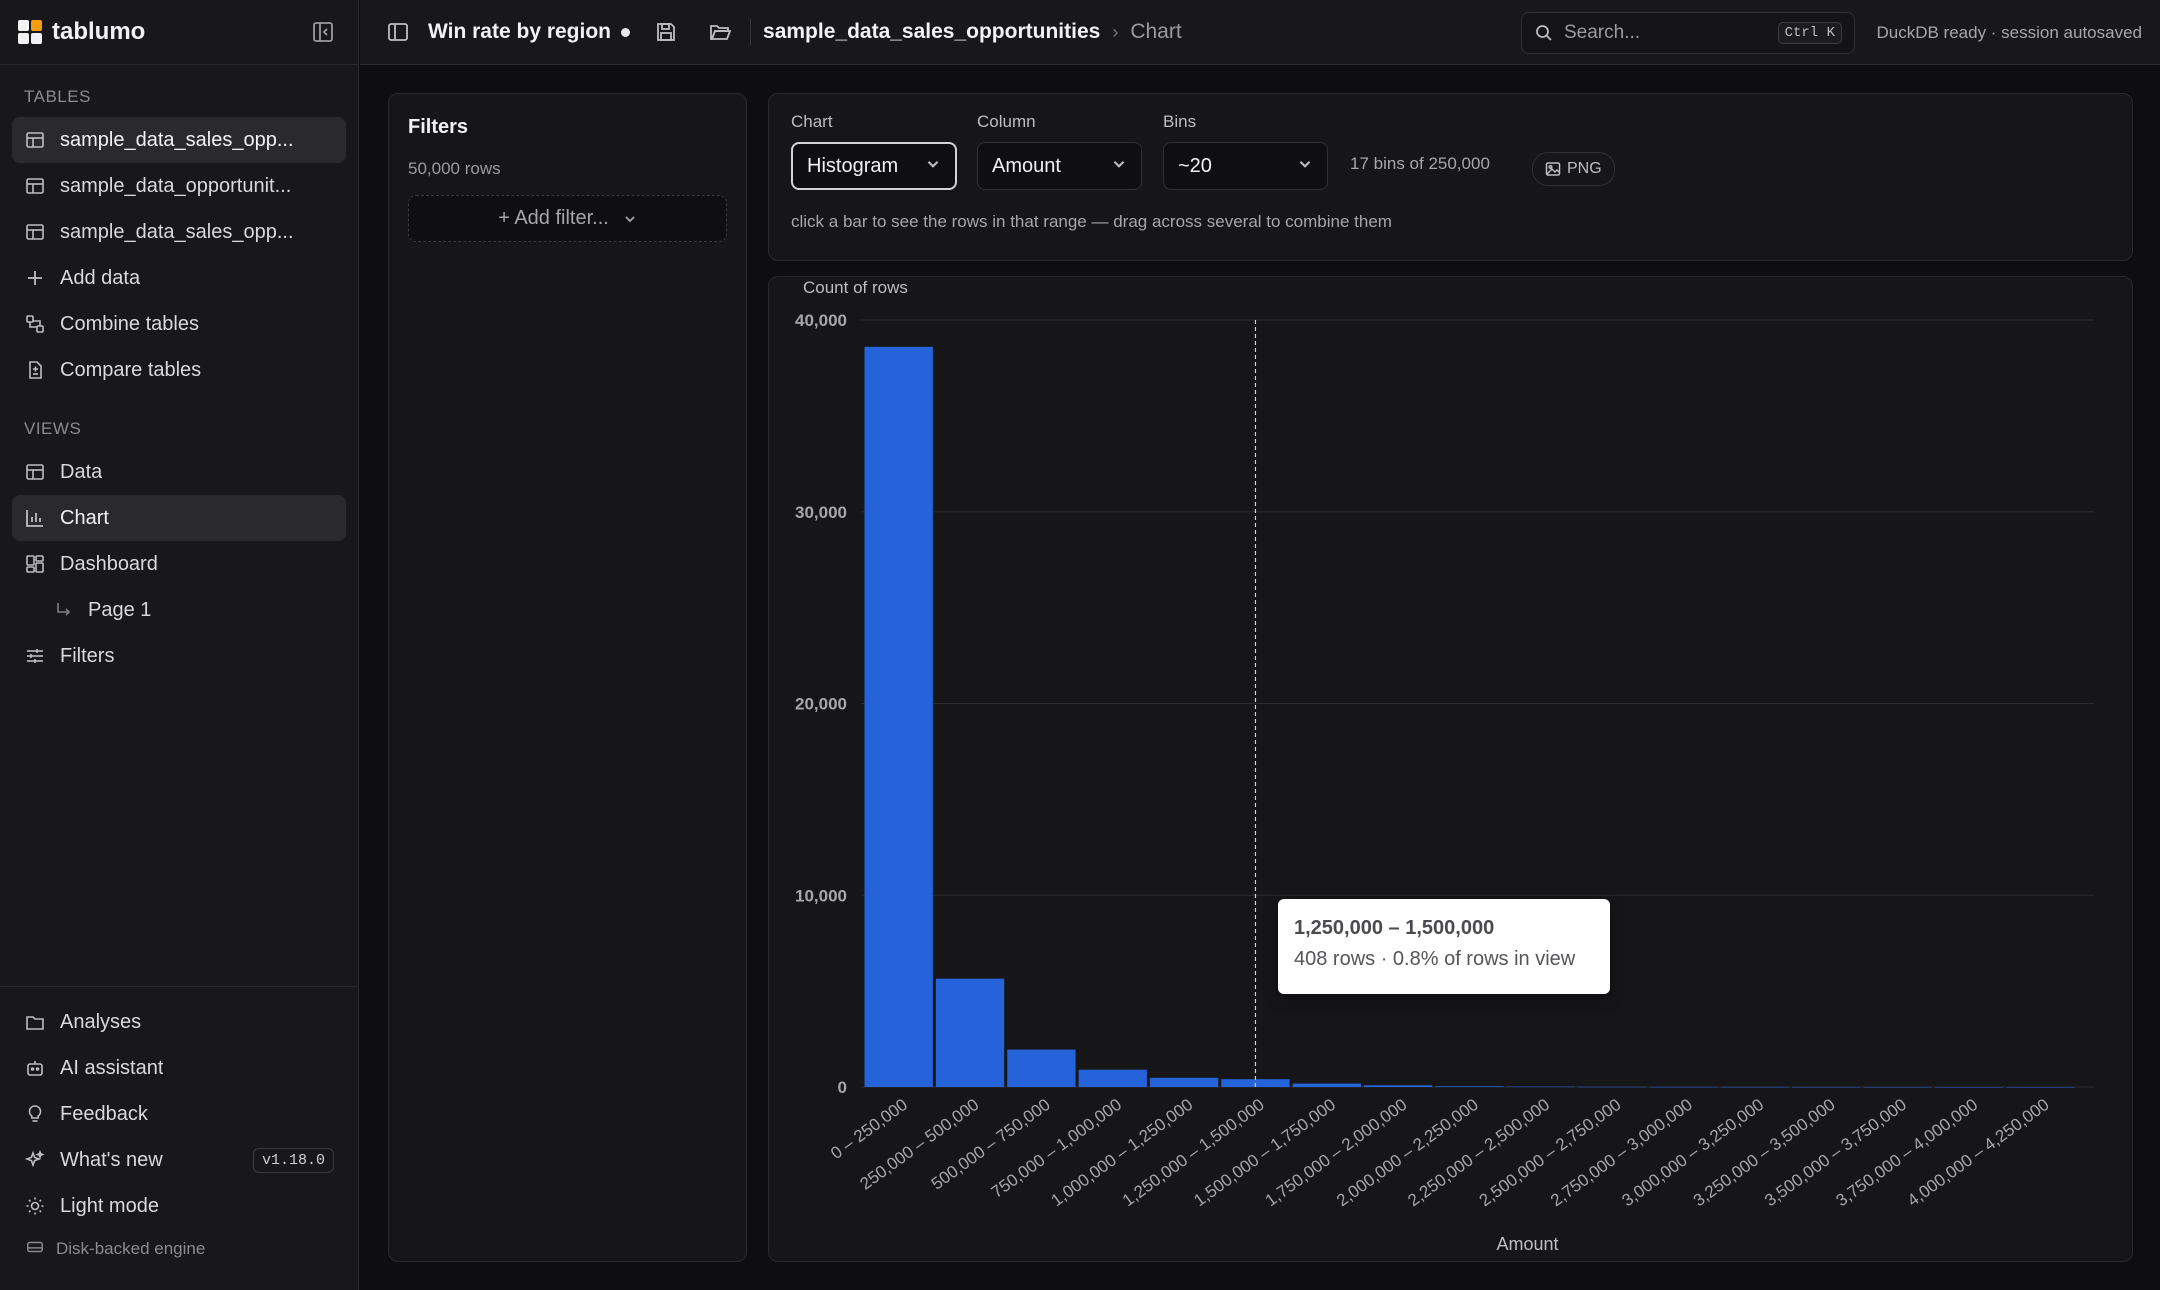  Describe the element at coordinates (179, 1249) in the screenshot. I see `engine-status: Disk-backed engine` at that location.